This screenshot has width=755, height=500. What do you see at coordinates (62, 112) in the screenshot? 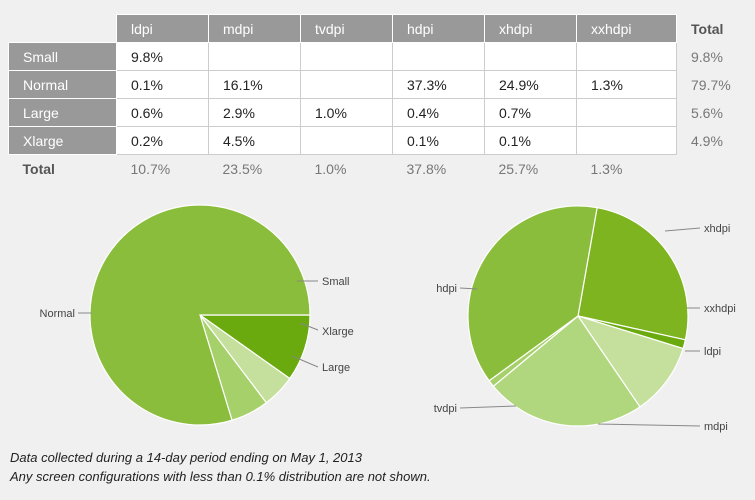
I see `row-header-large: Large` at bounding box center [62, 112].